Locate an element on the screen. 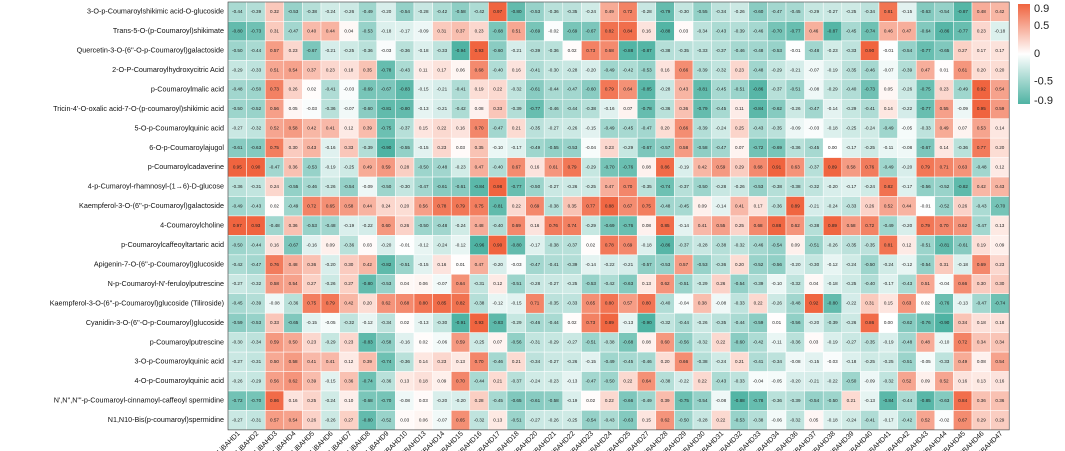 The height and width of the screenshot is (451, 1065). cell-value-label: 0.97 is located at coordinates (497, 11).